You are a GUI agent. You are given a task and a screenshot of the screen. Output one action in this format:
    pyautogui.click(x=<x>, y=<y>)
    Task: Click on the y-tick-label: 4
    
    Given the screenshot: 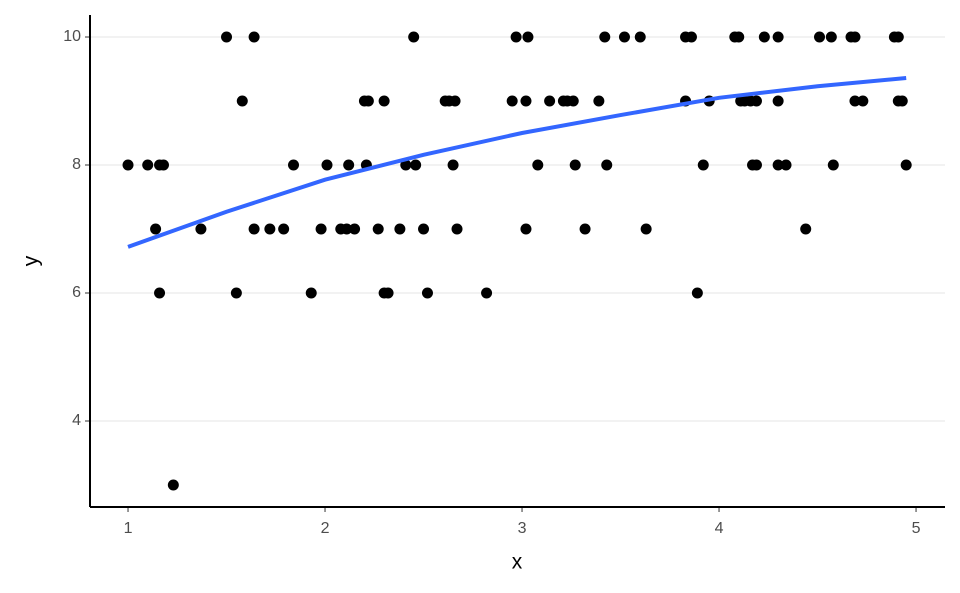 What is the action you would take?
    pyautogui.click(x=76, y=420)
    